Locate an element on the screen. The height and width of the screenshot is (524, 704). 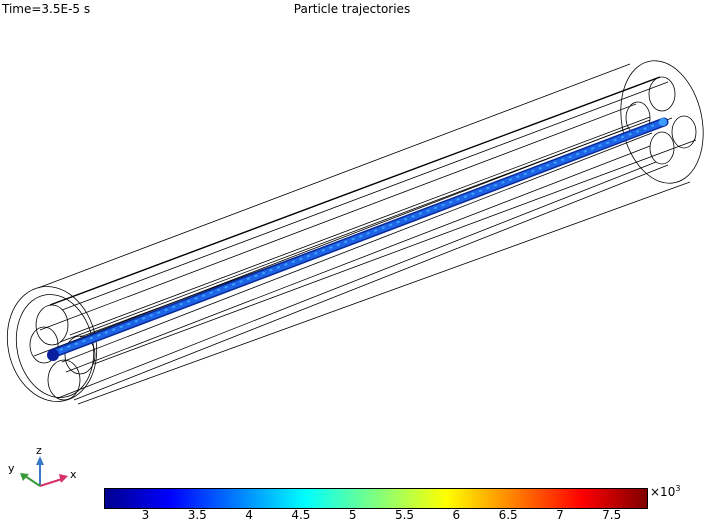
colorbar-multiplier: ×10³ is located at coordinates (665, 491).